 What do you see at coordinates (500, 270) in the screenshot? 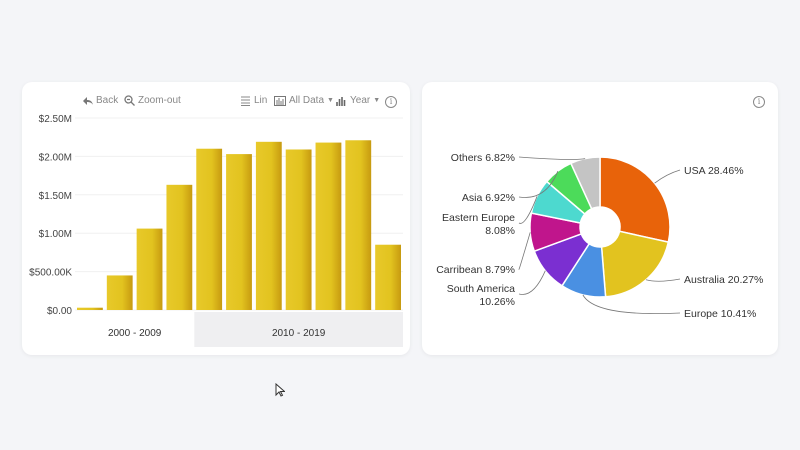
I see `slice-pct: 8.79%` at bounding box center [500, 270].